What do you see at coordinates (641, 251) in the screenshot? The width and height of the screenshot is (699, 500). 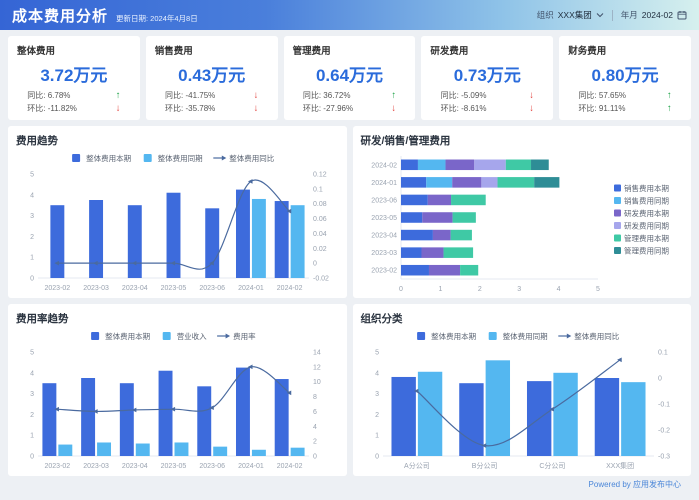 I see `legend-item: 管理费用同期` at bounding box center [641, 251].